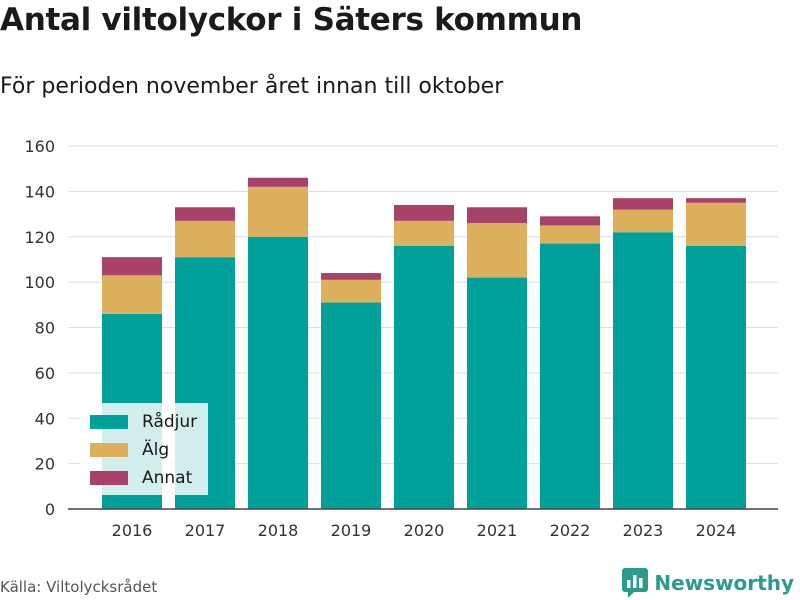 This screenshot has height=600, width=800. Describe the element at coordinates (351, 530) in the screenshot. I see `x-tick-label: 2019` at that location.